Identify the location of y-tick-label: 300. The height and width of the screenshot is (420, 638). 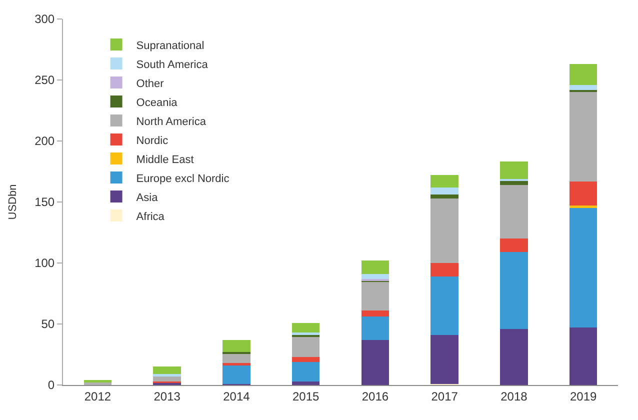
(44, 19).